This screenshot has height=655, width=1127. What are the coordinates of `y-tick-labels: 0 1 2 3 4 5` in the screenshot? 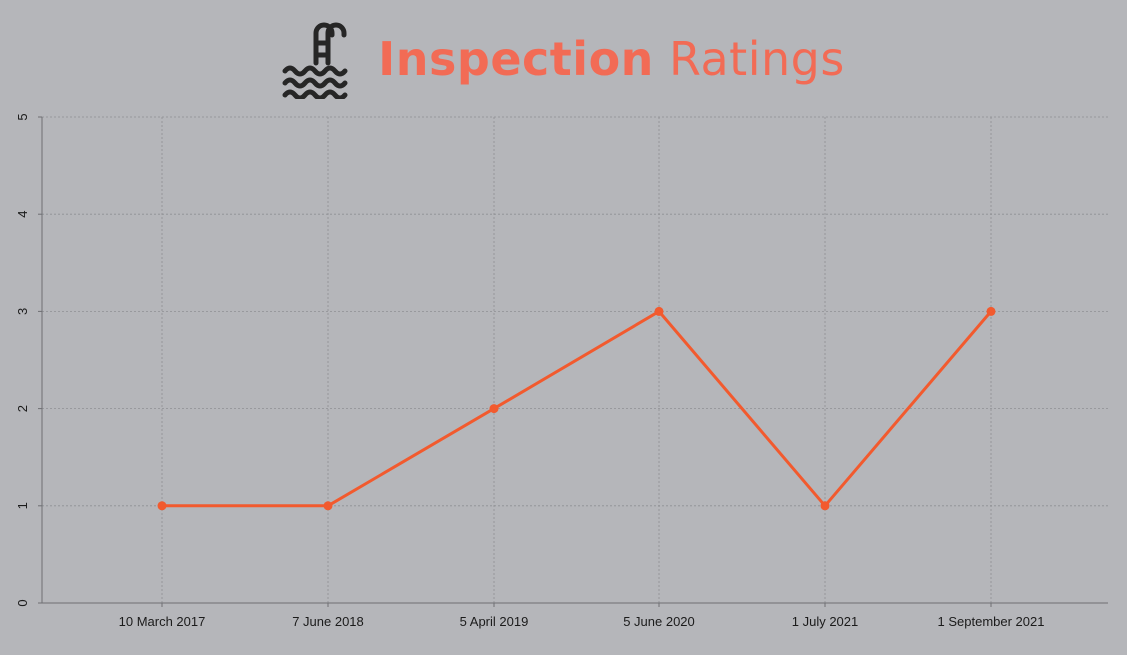 It's located at (22, 359).